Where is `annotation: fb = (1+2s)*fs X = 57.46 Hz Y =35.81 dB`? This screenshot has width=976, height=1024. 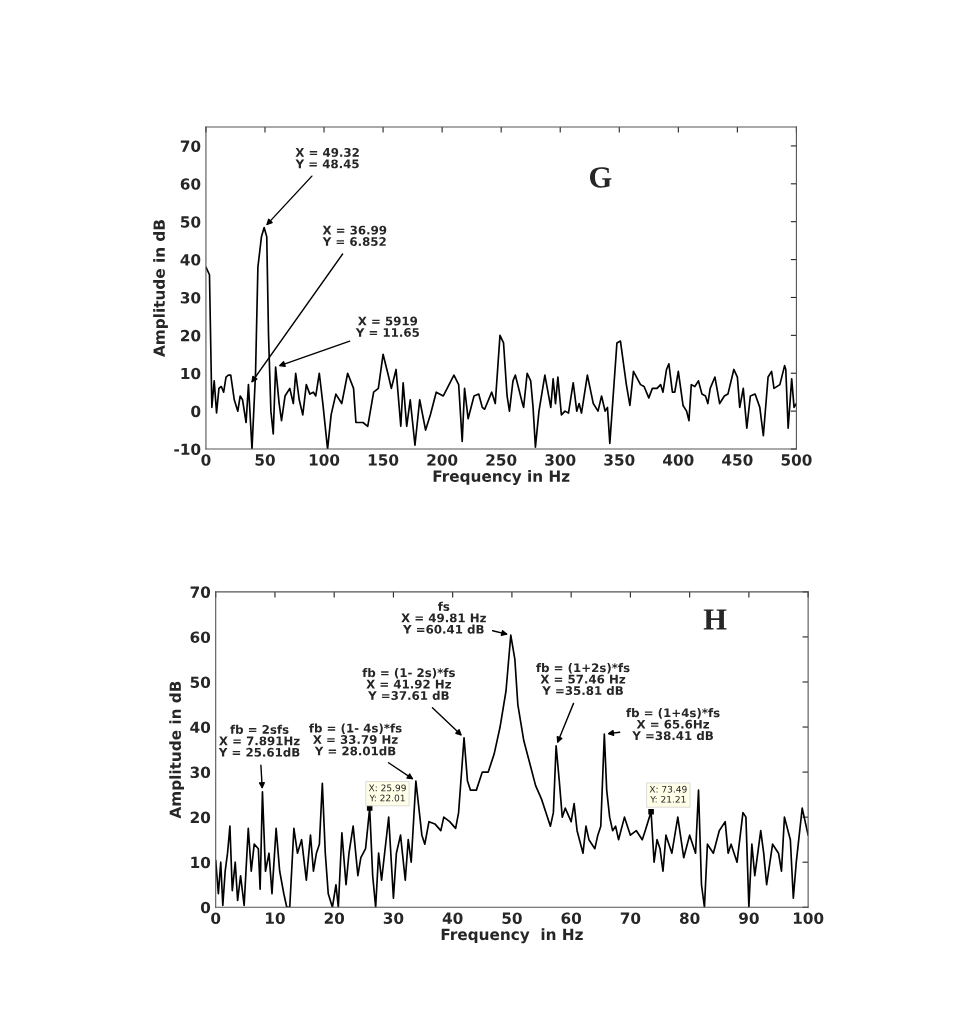
annotation: fb = (1+2s)*fs X = 57.46 Hz Y =35.81 dB is located at coordinates (583, 679).